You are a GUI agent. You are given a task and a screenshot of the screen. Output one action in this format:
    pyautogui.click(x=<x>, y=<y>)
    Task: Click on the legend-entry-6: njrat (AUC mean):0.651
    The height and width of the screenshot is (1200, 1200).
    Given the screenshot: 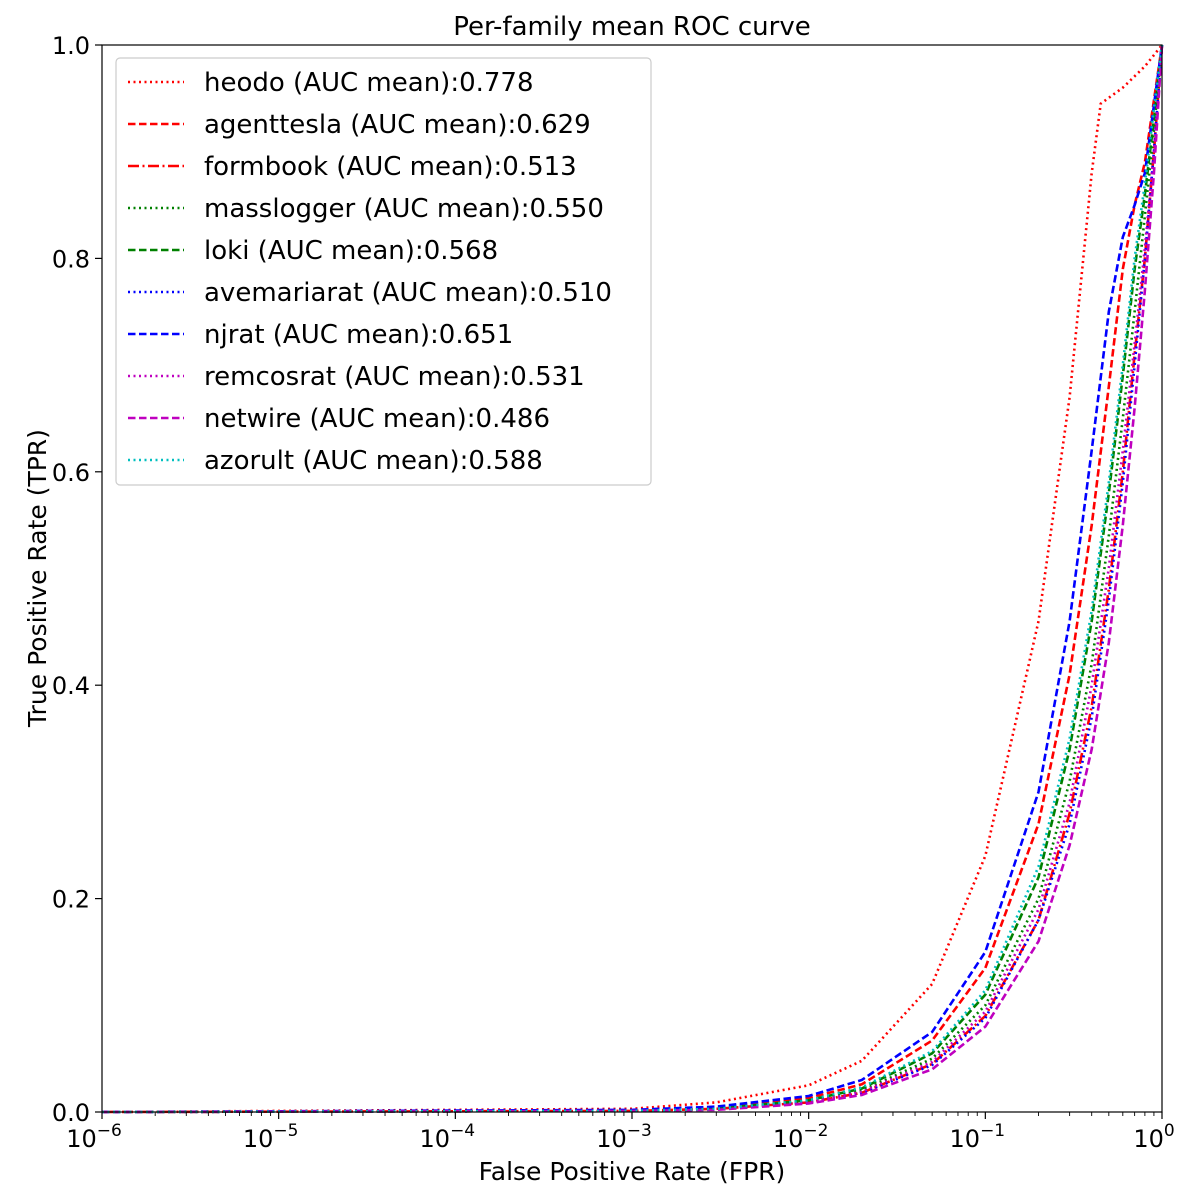 What is the action you would take?
    pyautogui.click(x=358, y=335)
    